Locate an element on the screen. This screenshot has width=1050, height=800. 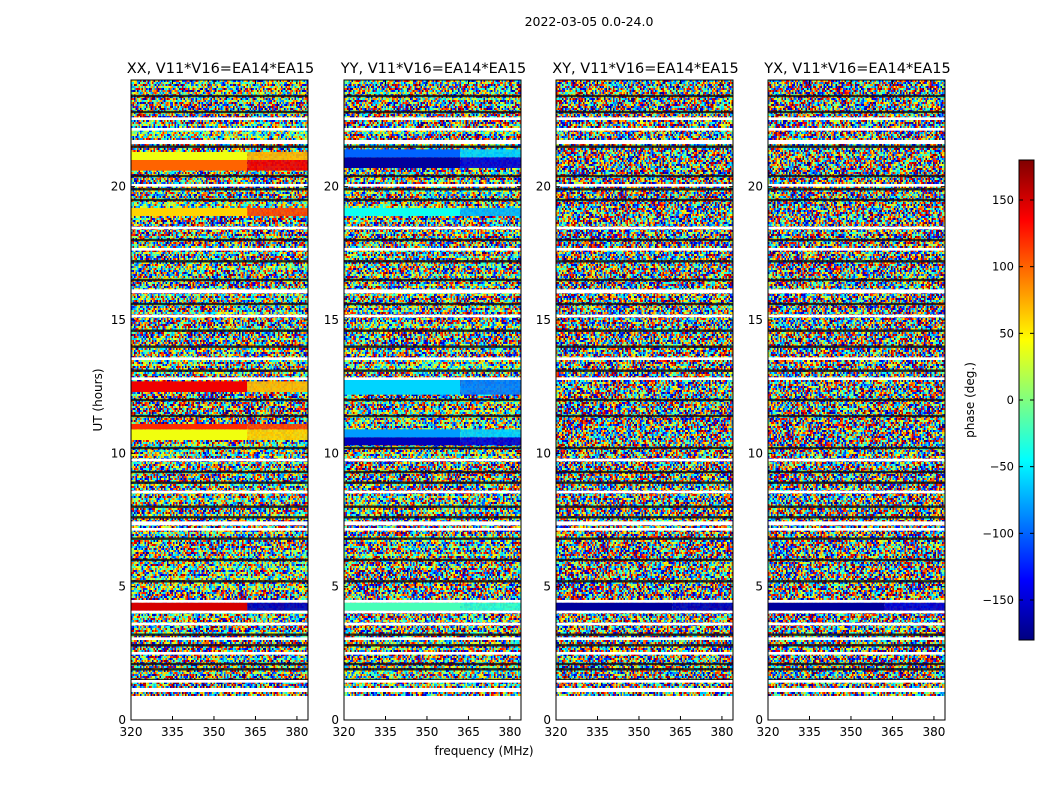
x-tick-label: 350 is located at coordinates (214, 732).